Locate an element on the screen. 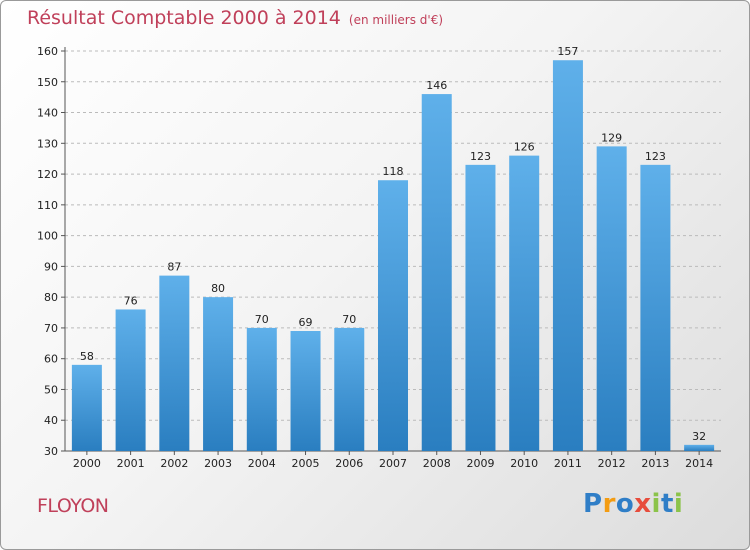 The image size is (750, 550). bar-value-label: 129 is located at coordinates (611, 137).